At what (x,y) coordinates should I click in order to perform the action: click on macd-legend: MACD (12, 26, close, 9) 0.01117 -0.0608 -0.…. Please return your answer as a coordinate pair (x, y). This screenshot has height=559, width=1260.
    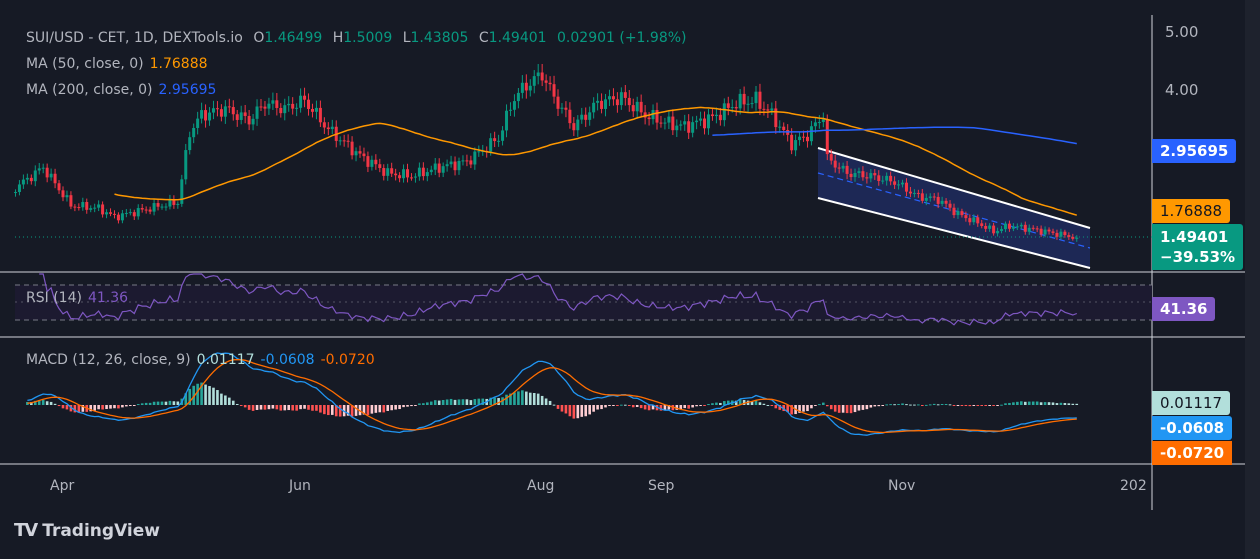
    Looking at the image, I should click on (203, 360).